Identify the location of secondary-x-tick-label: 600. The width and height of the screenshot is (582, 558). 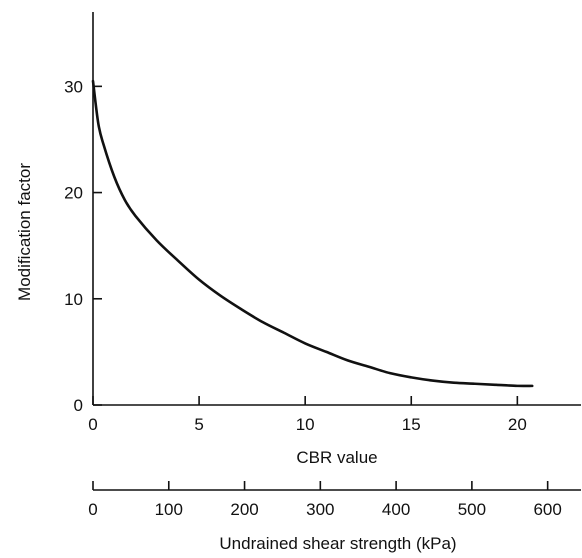
(547, 509).